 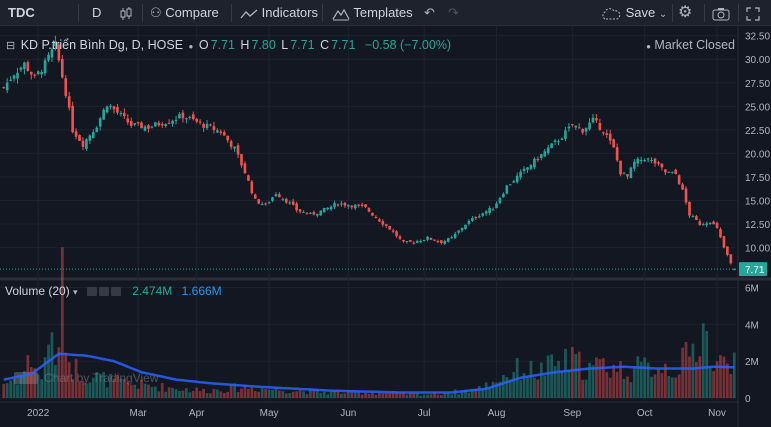 I want to click on indicators-button: Indicators, so click(x=279, y=13).